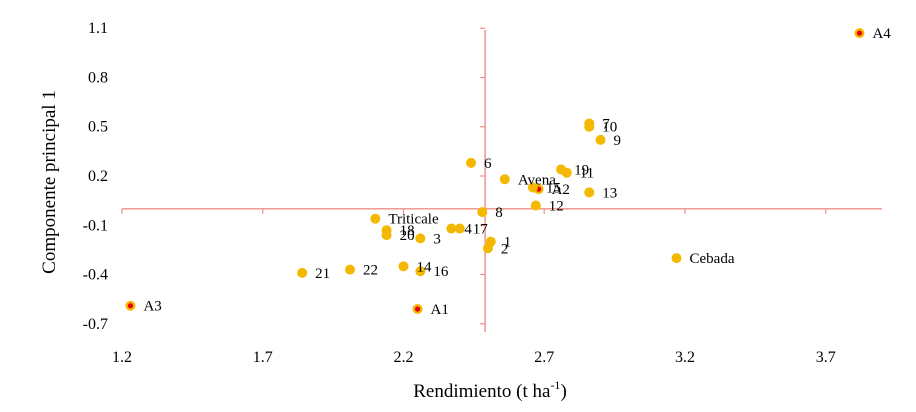 Image resolution: width=916 pixels, height=412 pixels. I want to click on point-label: 4, so click(468, 230).